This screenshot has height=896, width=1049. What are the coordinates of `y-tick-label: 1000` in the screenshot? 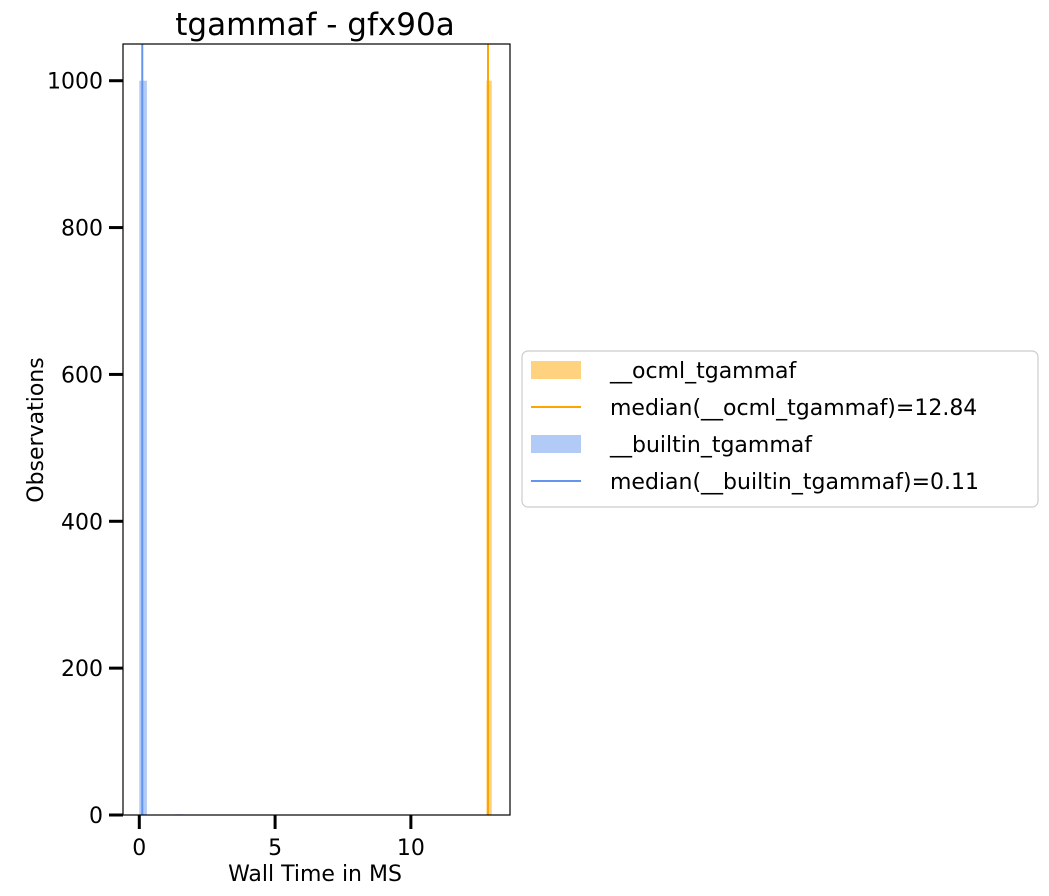 It's located at (75, 82).